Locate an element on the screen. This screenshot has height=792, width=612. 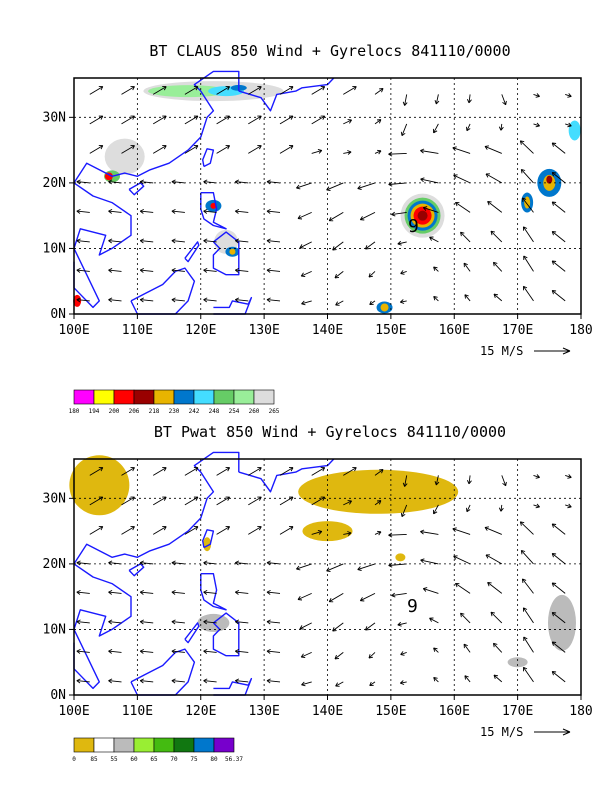
x-tick-label: 160E is located at coordinates (454, 330).